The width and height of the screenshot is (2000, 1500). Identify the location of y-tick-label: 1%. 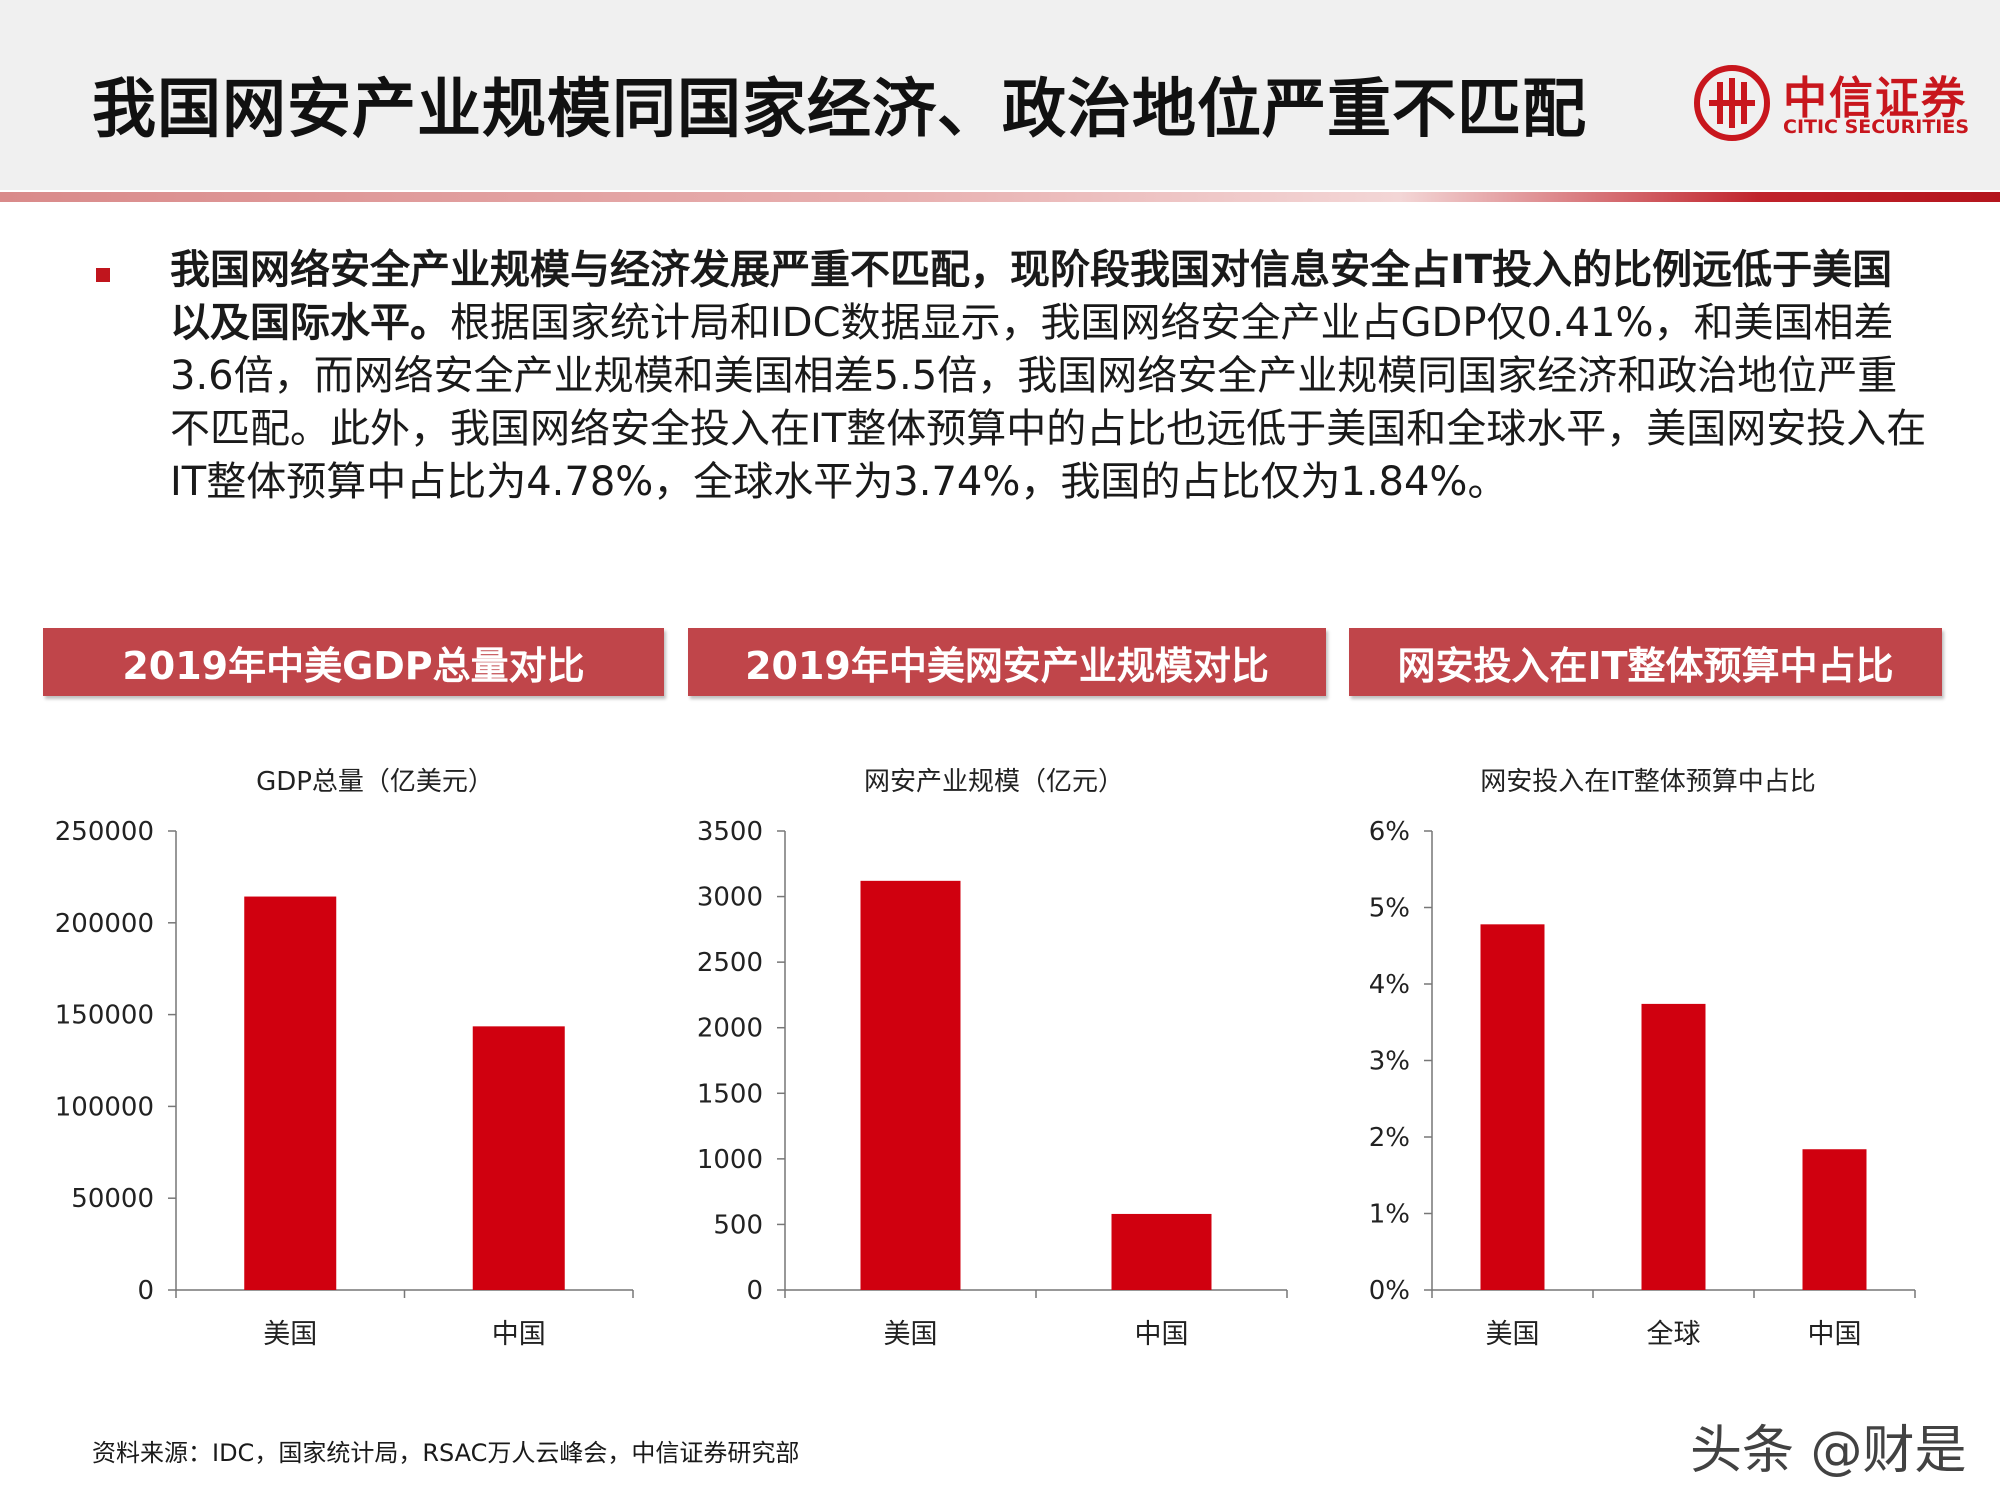
(1389, 1215).